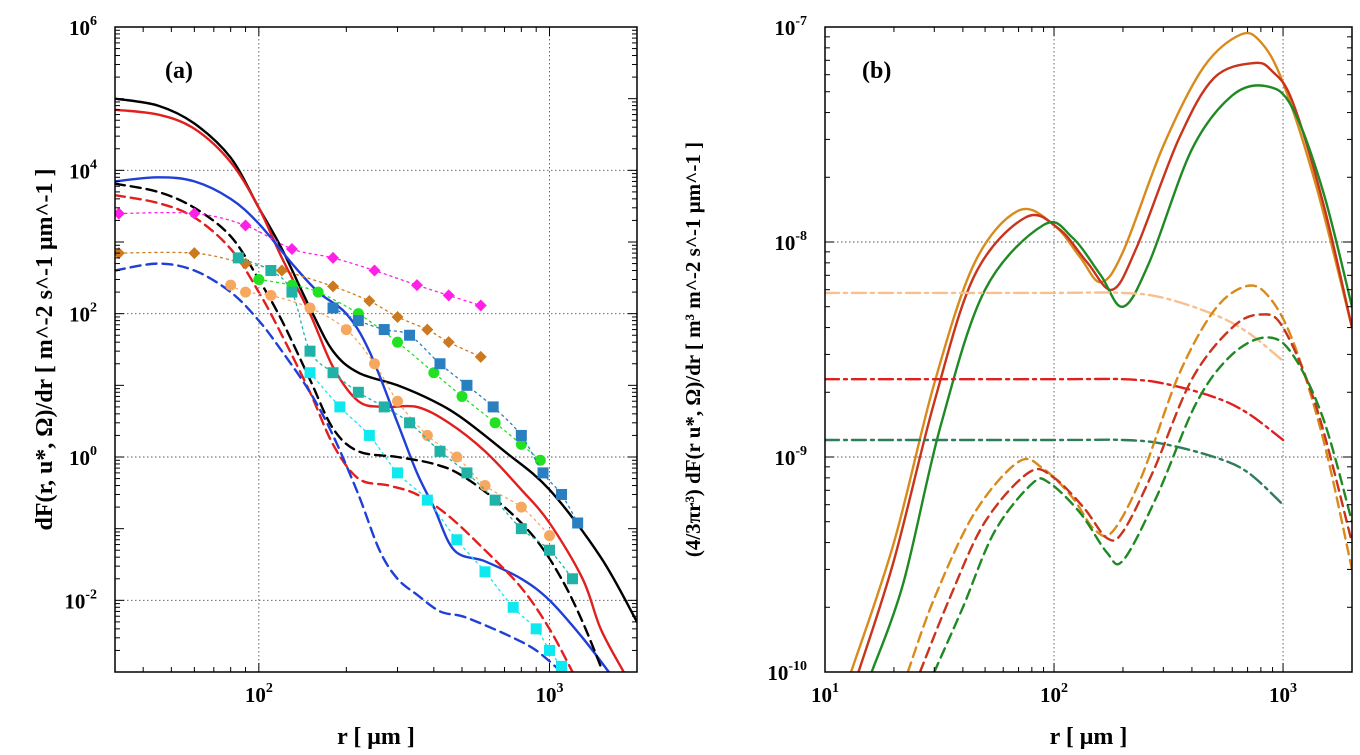 Image resolution: width=1360 pixels, height=755 pixels. Describe the element at coordinates (179, 71) in the screenshot. I see `panel-label-a: (a)` at that location.